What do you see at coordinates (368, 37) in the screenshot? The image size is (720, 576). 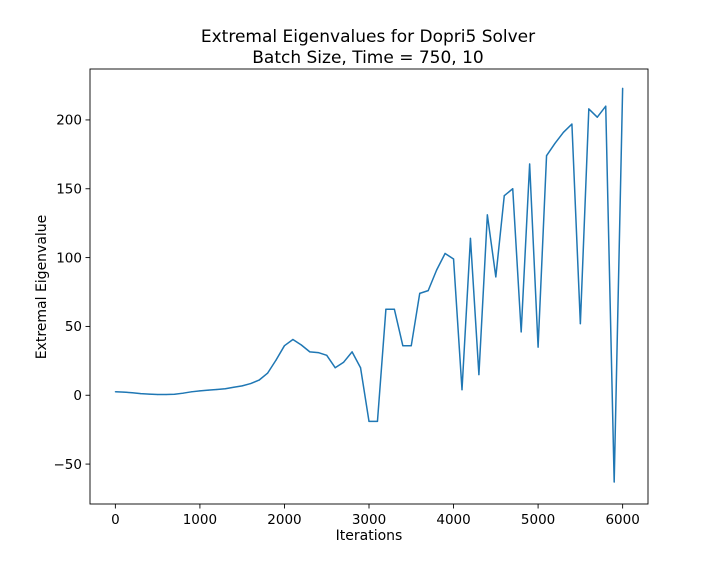 I see `chart-title: Extremal Eigenvalues for Dopri5 Solver` at bounding box center [368, 37].